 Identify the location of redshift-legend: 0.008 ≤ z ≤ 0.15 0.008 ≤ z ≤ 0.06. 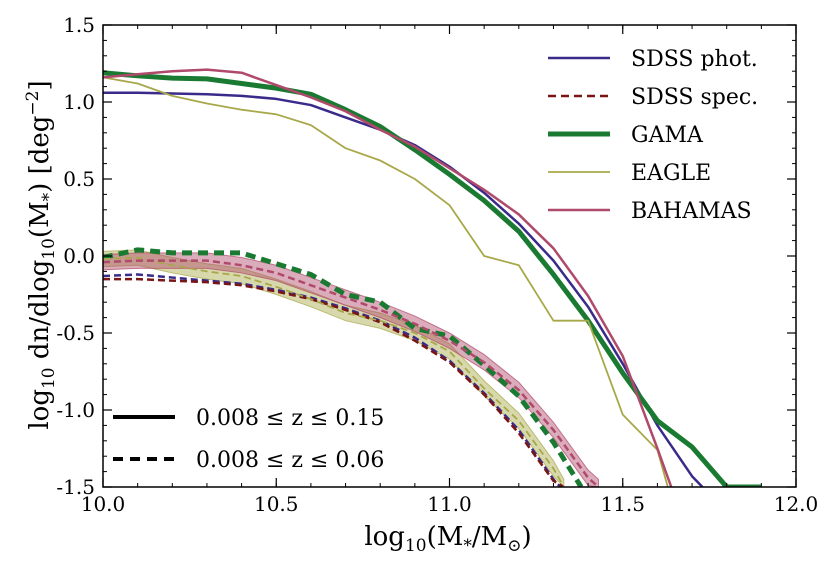
(248, 439).